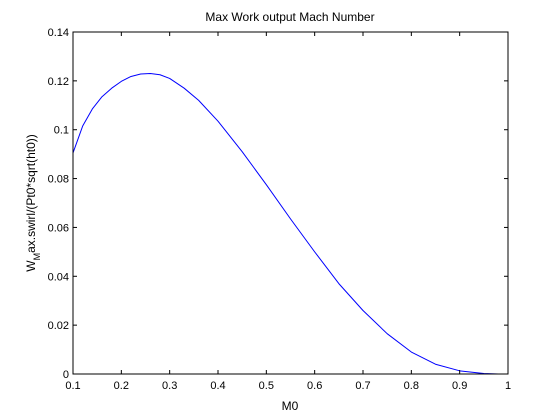 The height and width of the screenshot is (420, 560). Describe the element at coordinates (266, 386) in the screenshot. I see `x-tick-label: 0.5` at that location.